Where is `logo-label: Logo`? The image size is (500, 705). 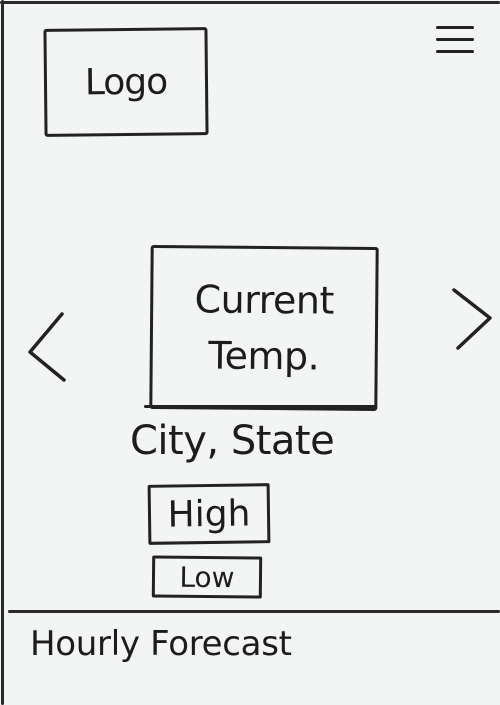
logo-label: Logo is located at coordinates (126, 82).